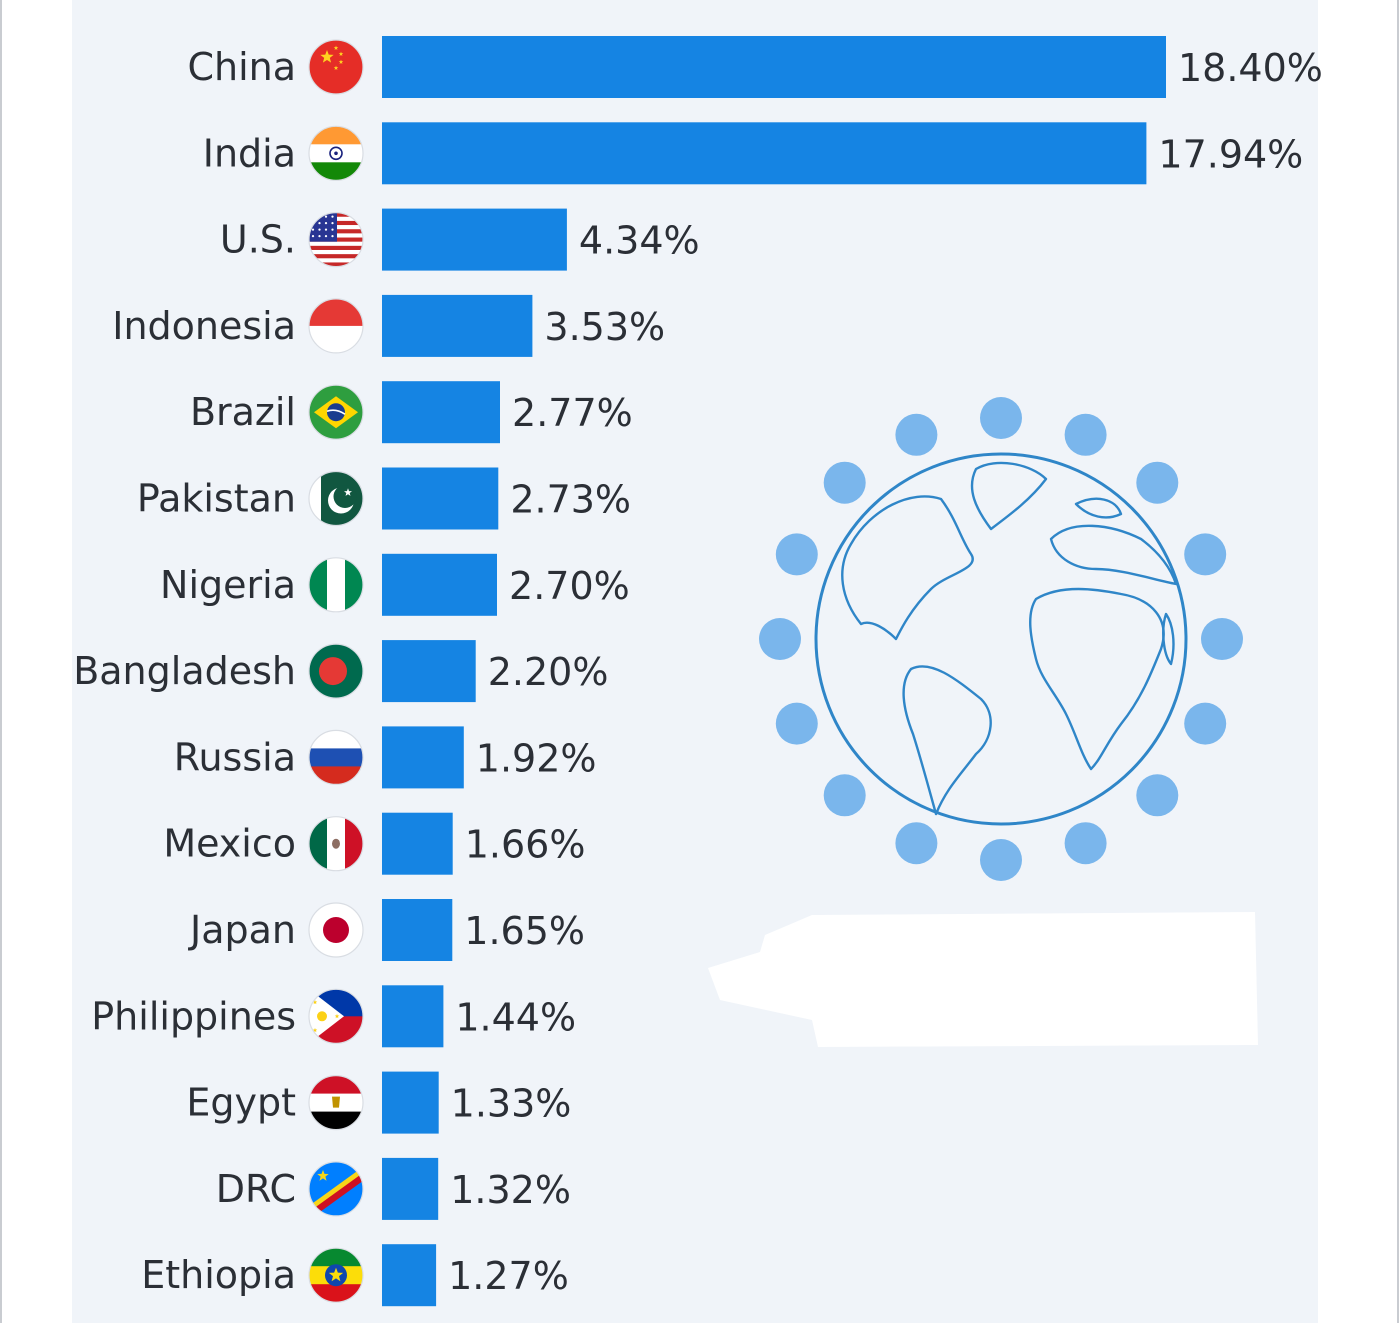 The width and height of the screenshot is (1400, 1323). I want to click on chart-row: Ethiopia 1.27%, so click(355, 1275).